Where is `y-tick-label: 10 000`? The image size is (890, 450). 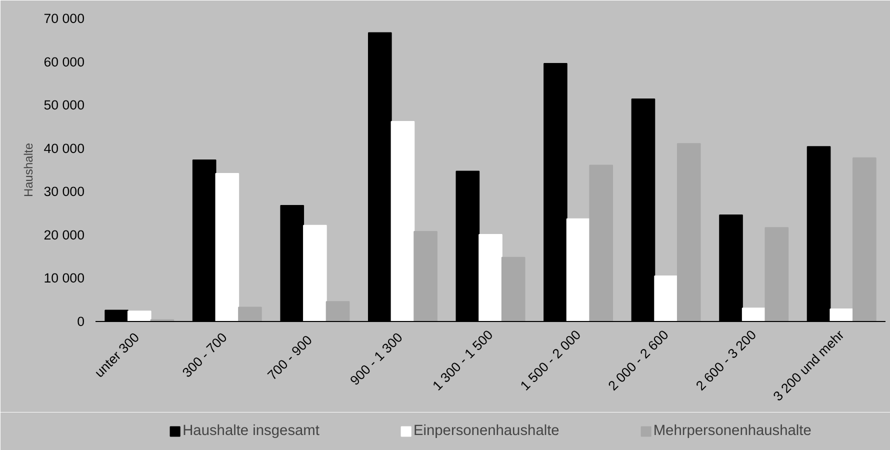 y-tick-label: 10 000 is located at coordinates (64, 278).